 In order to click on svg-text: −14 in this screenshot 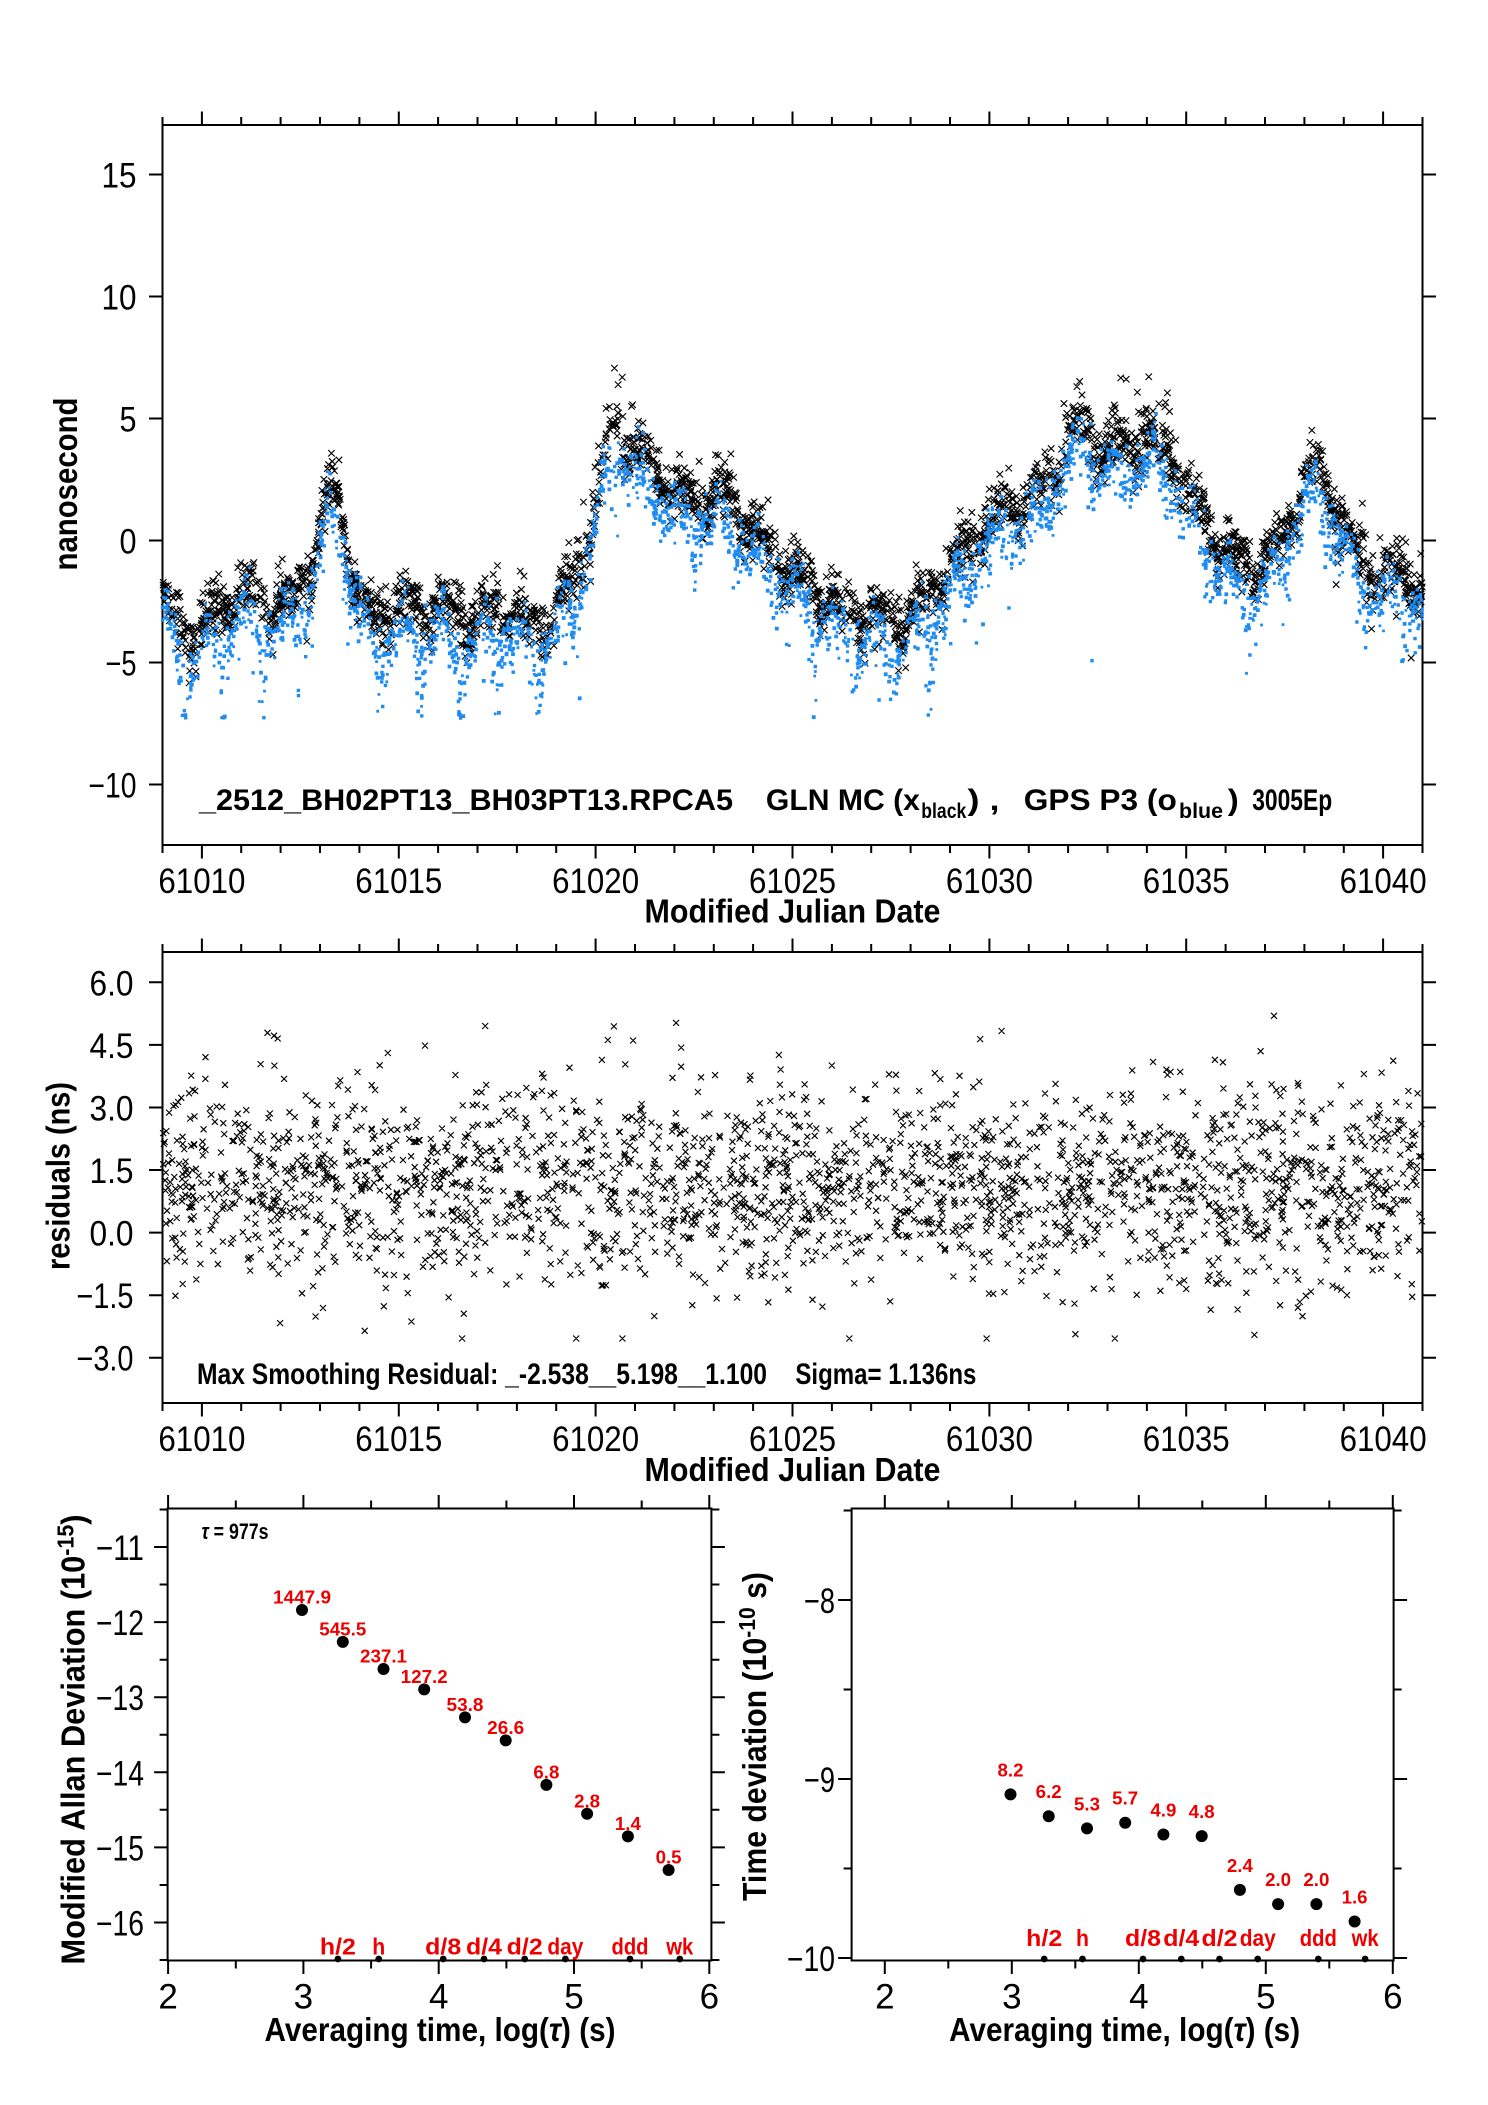, I will do `click(120, 1773)`.